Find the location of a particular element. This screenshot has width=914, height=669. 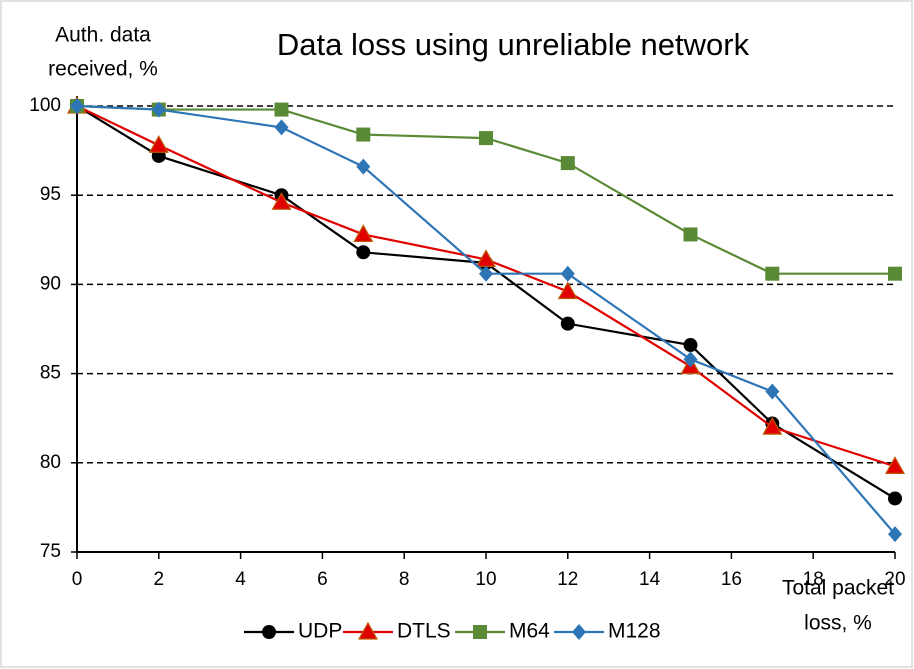

y-axis-label: Auth. data is located at coordinates (103, 35).